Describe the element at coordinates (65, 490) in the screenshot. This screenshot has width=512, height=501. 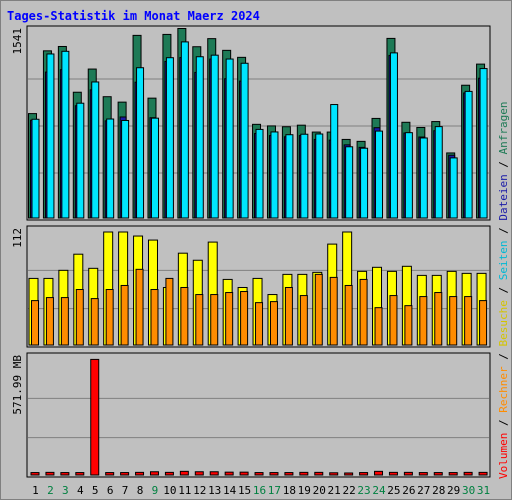
I see `x-axis-day-label: 3` at that location.